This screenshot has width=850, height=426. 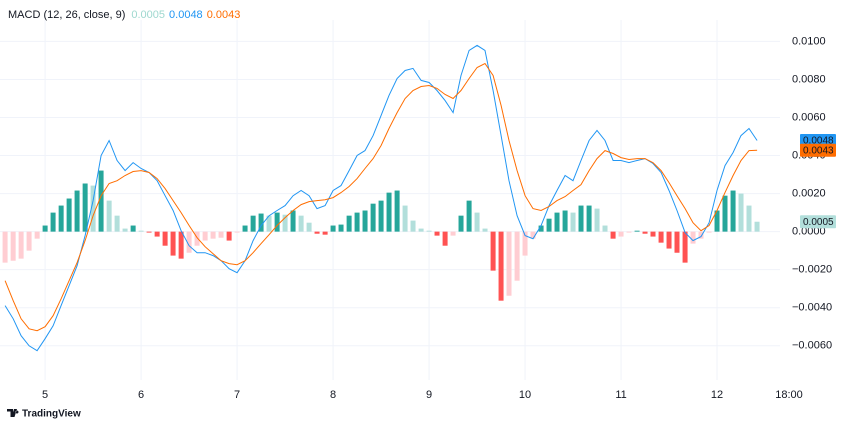 I want to click on histogram-value: 0.0005, so click(x=148, y=15).